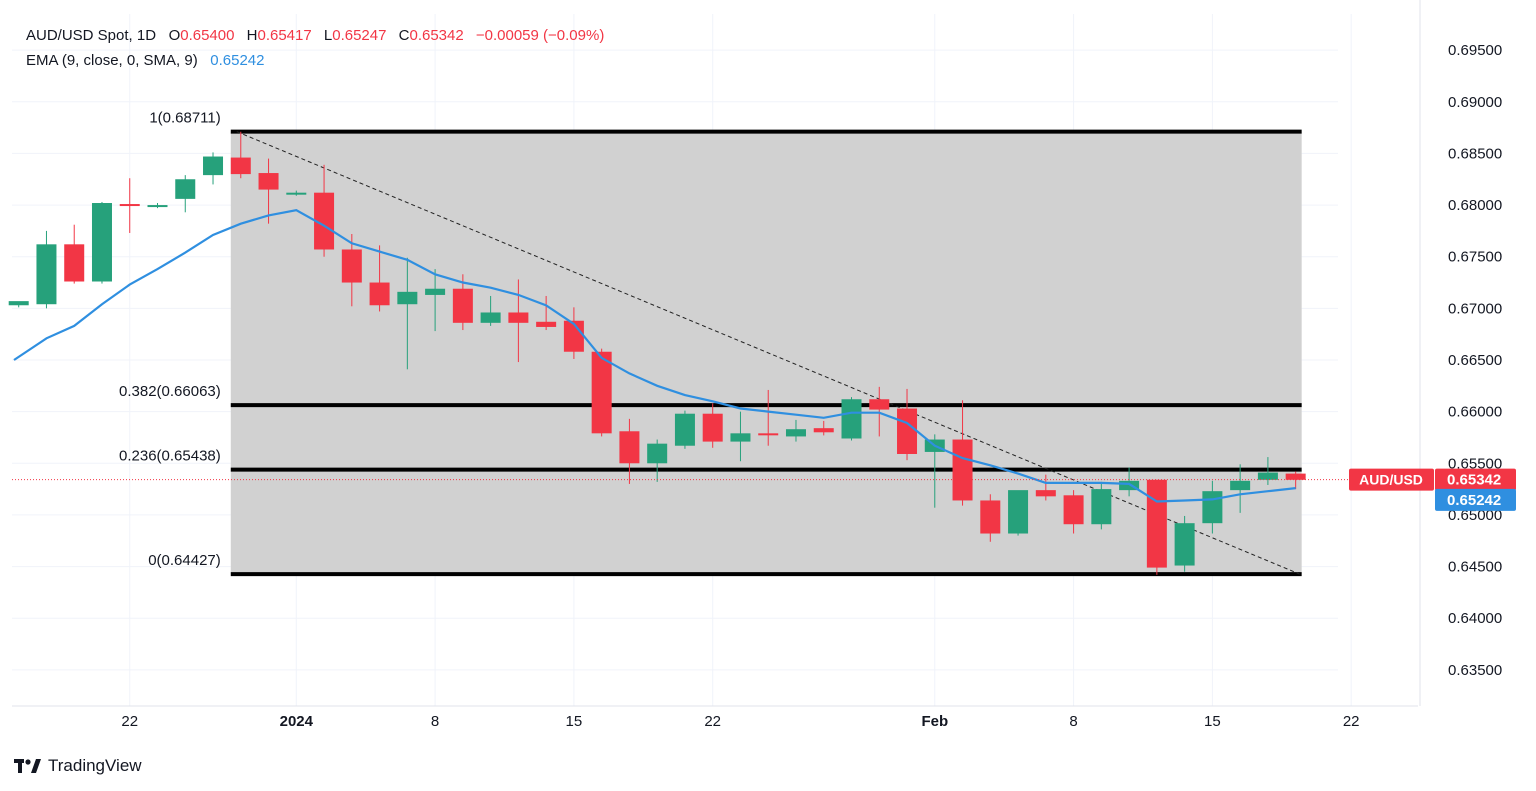 The image size is (1536, 791). What do you see at coordinates (1475, 618) in the screenshot?
I see `price-tick-label: 0.64000` at bounding box center [1475, 618].